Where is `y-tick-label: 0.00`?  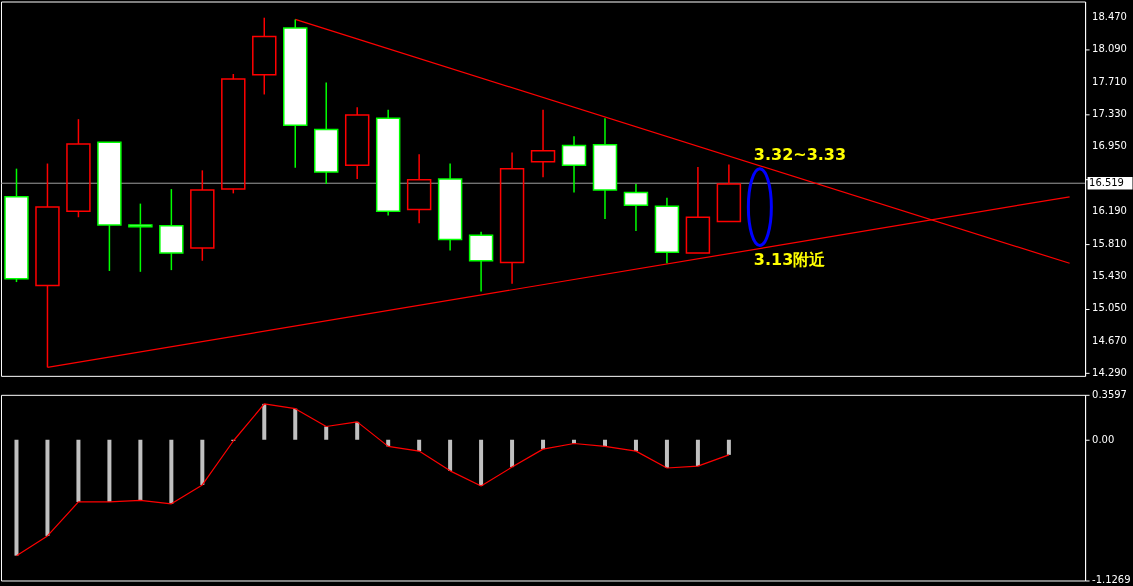
y-tick-label: 0.00 is located at coordinates (1103, 439).